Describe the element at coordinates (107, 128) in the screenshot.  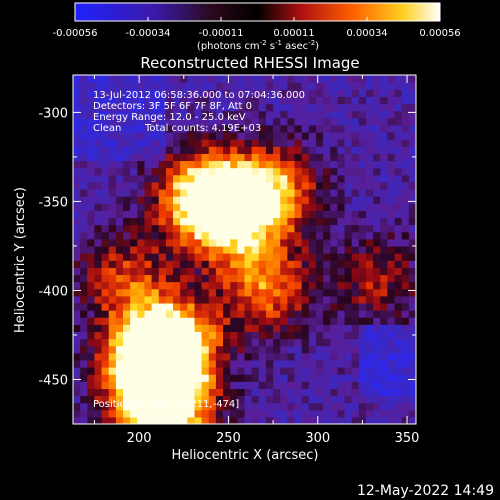
I see `annotation-clean: Clean` at that location.